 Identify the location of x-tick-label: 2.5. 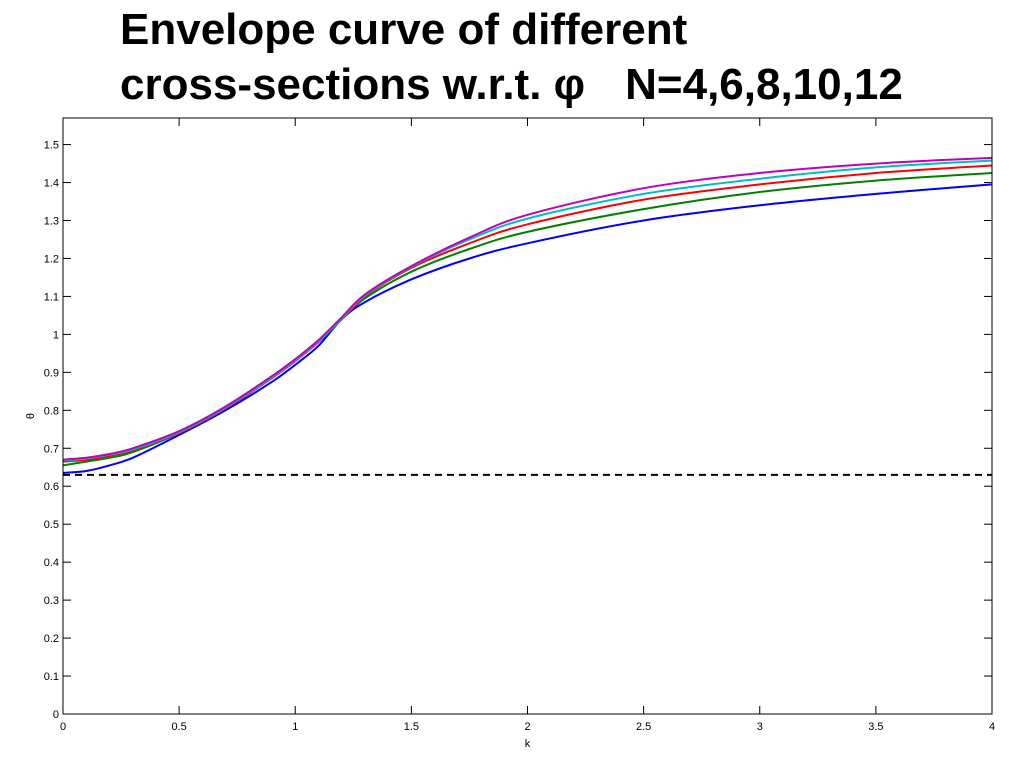
(643, 727).